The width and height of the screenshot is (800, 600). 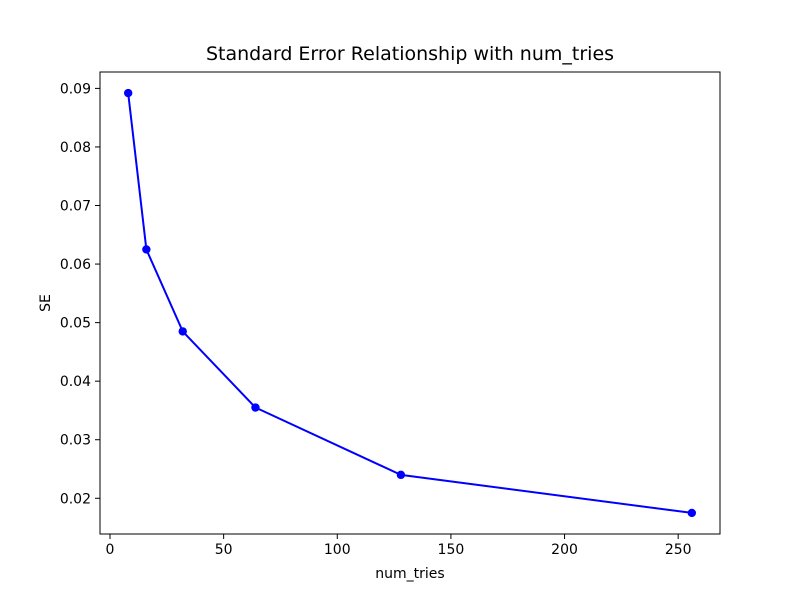 What do you see at coordinates (224, 550) in the screenshot?
I see `x-tick-label: 50` at bounding box center [224, 550].